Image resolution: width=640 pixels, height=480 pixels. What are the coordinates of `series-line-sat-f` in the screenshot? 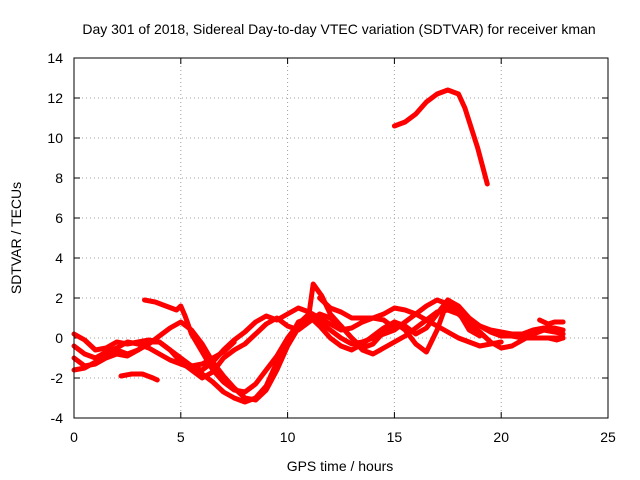 It's located at (139, 377).